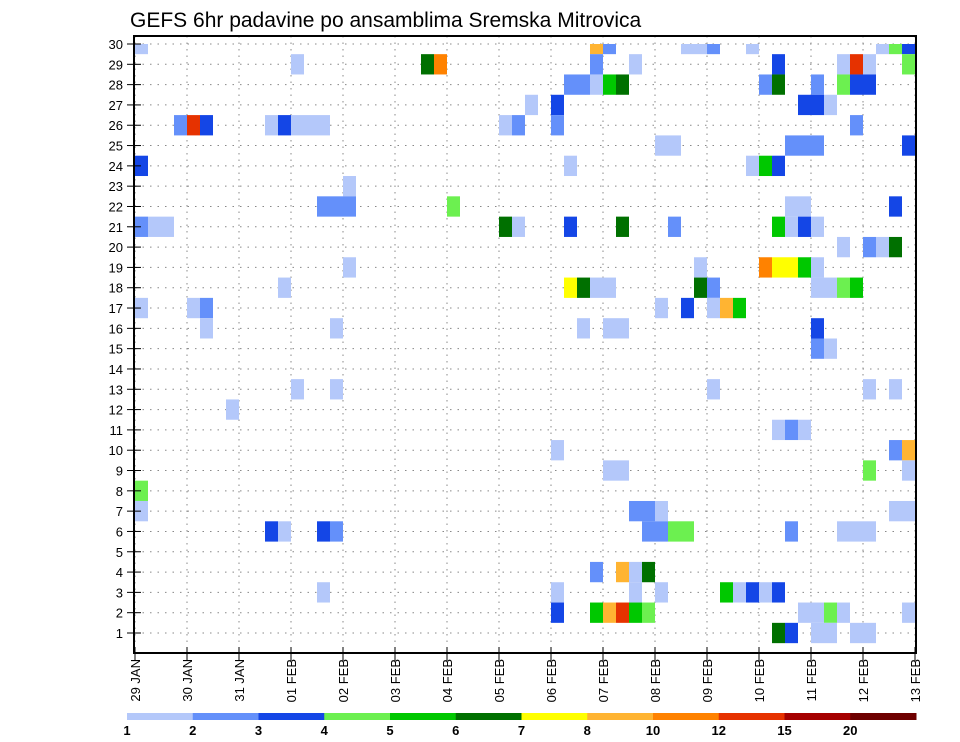 The height and width of the screenshot is (742, 960). Describe the element at coordinates (116, 450) in the screenshot. I see `y-tick-label: 10` at that location.